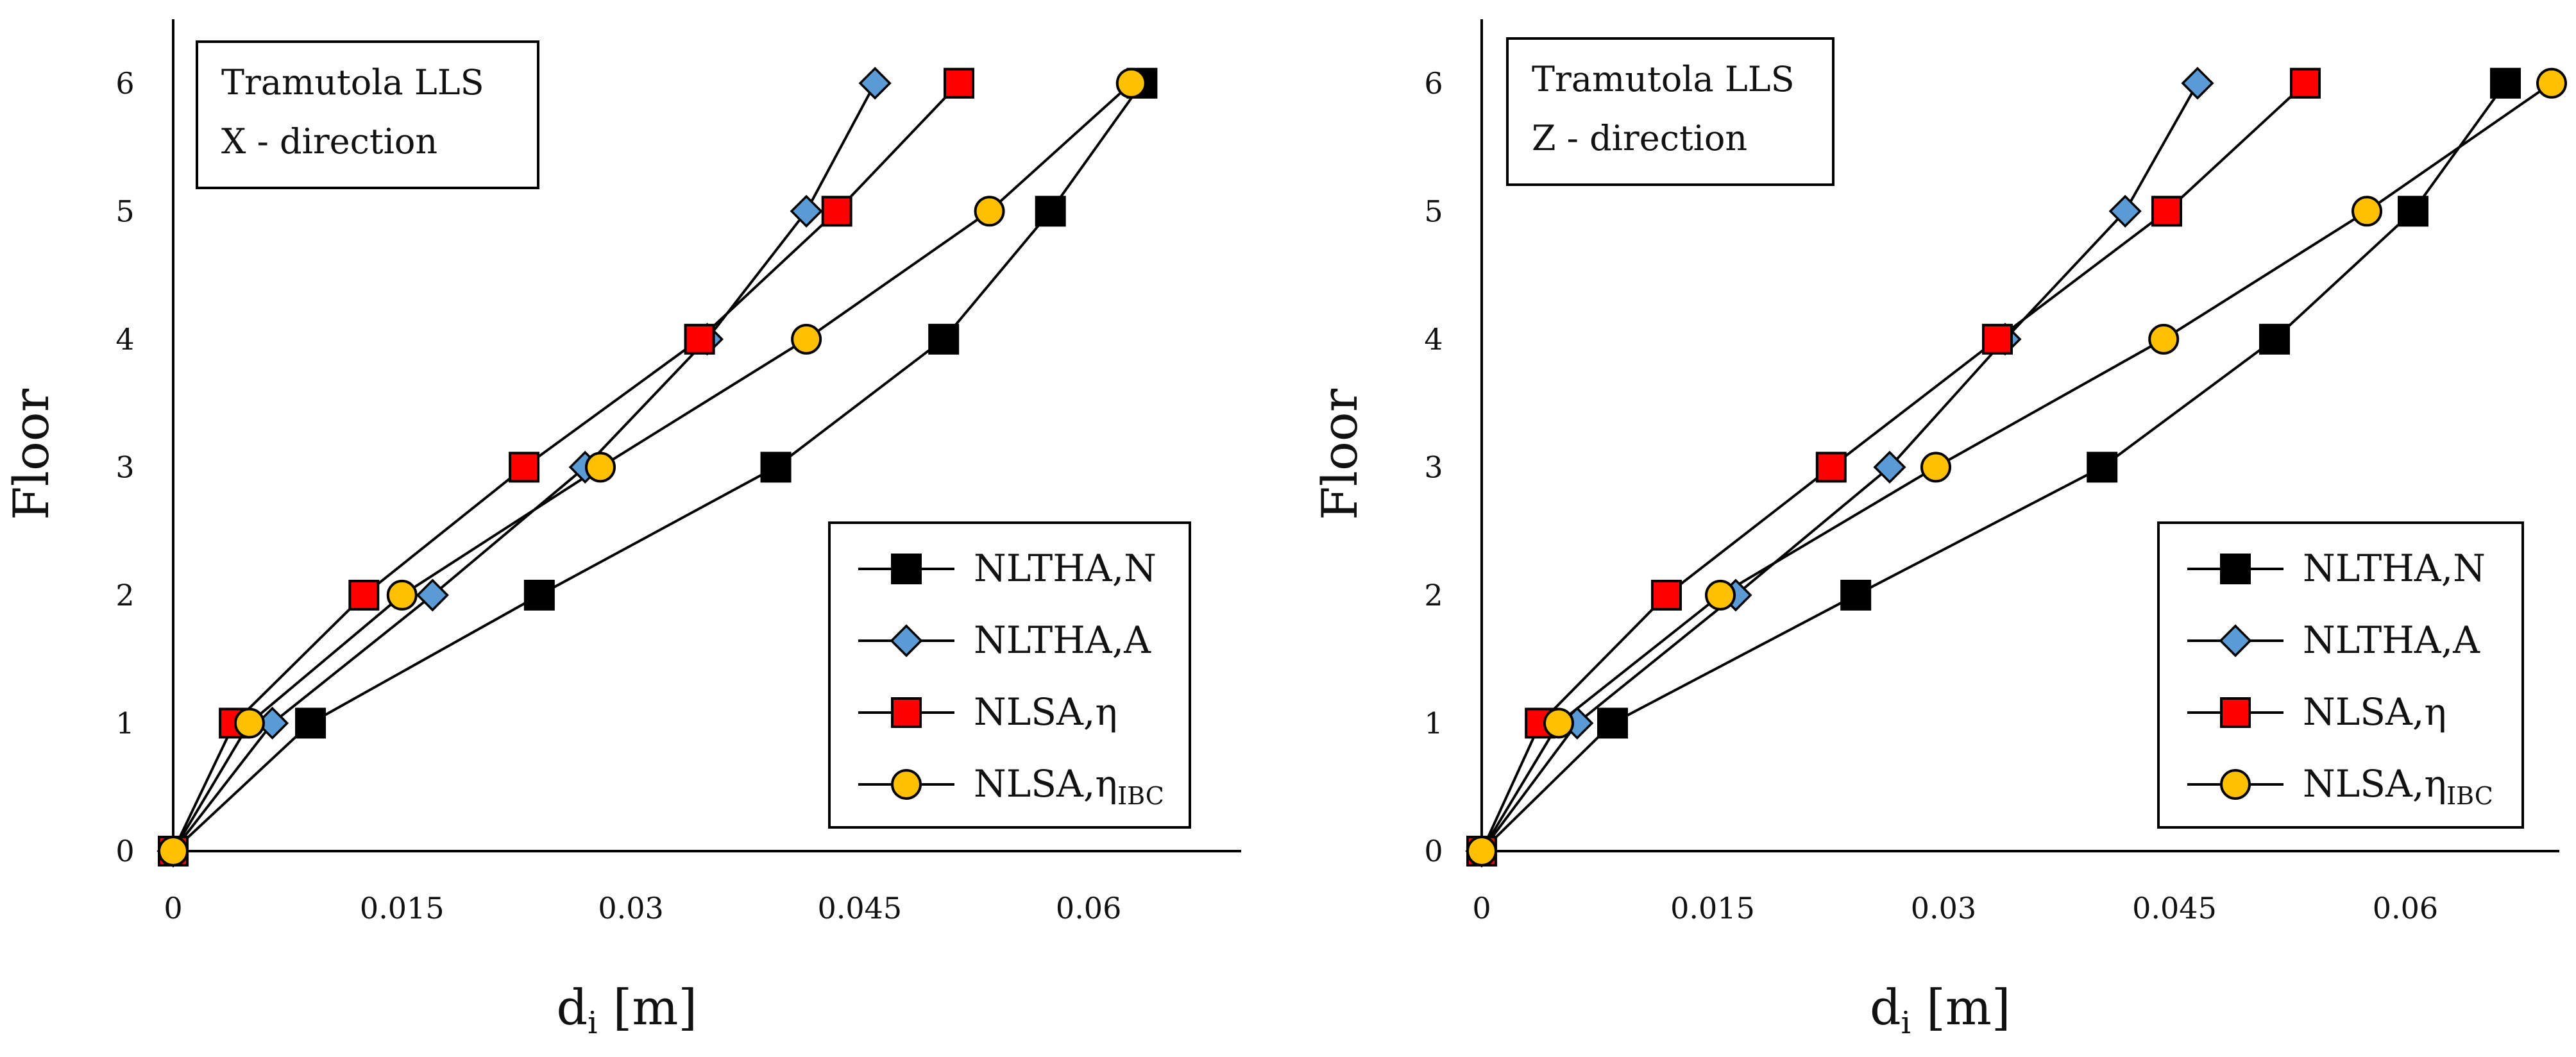 The height and width of the screenshot is (1057, 2576). What do you see at coordinates (329, 141) in the screenshot?
I see `annotation-text: X - direction` at bounding box center [329, 141].